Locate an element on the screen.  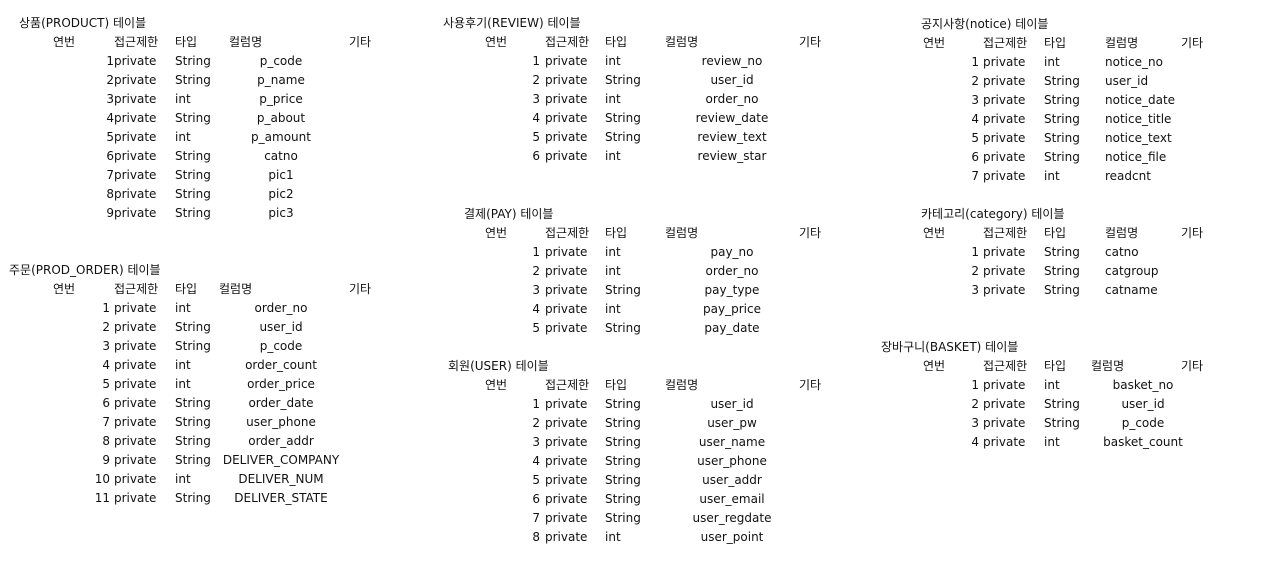
cell-column: review_text is located at coordinates (732, 137).